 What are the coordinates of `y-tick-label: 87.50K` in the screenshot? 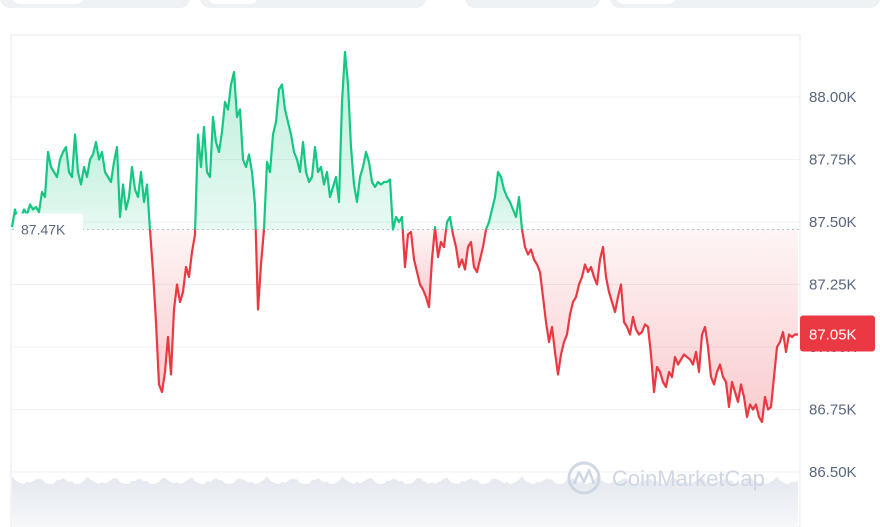 It's located at (833, 222).